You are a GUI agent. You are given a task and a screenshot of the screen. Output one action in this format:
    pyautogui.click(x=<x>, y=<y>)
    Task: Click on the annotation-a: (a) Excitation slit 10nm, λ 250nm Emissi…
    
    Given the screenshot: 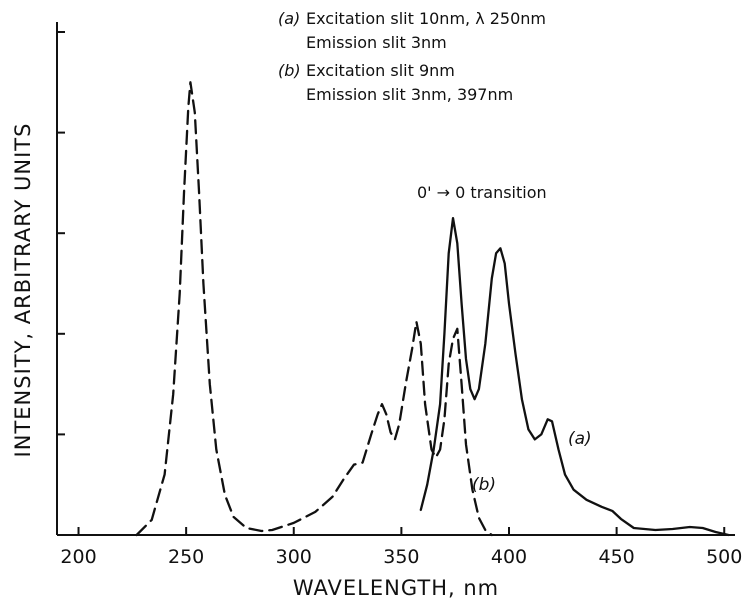 What is the action you would take?
    pyautogui.click(x=412, y=30)
    